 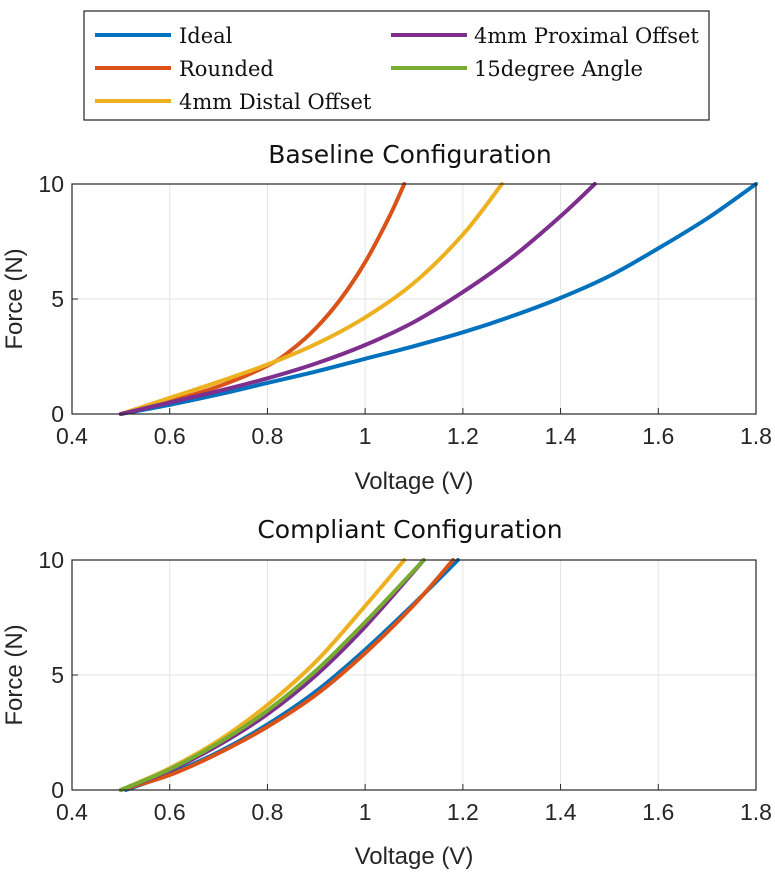 I want to click on legend-label-rounded: Rounded, so click(x=226, y=69).